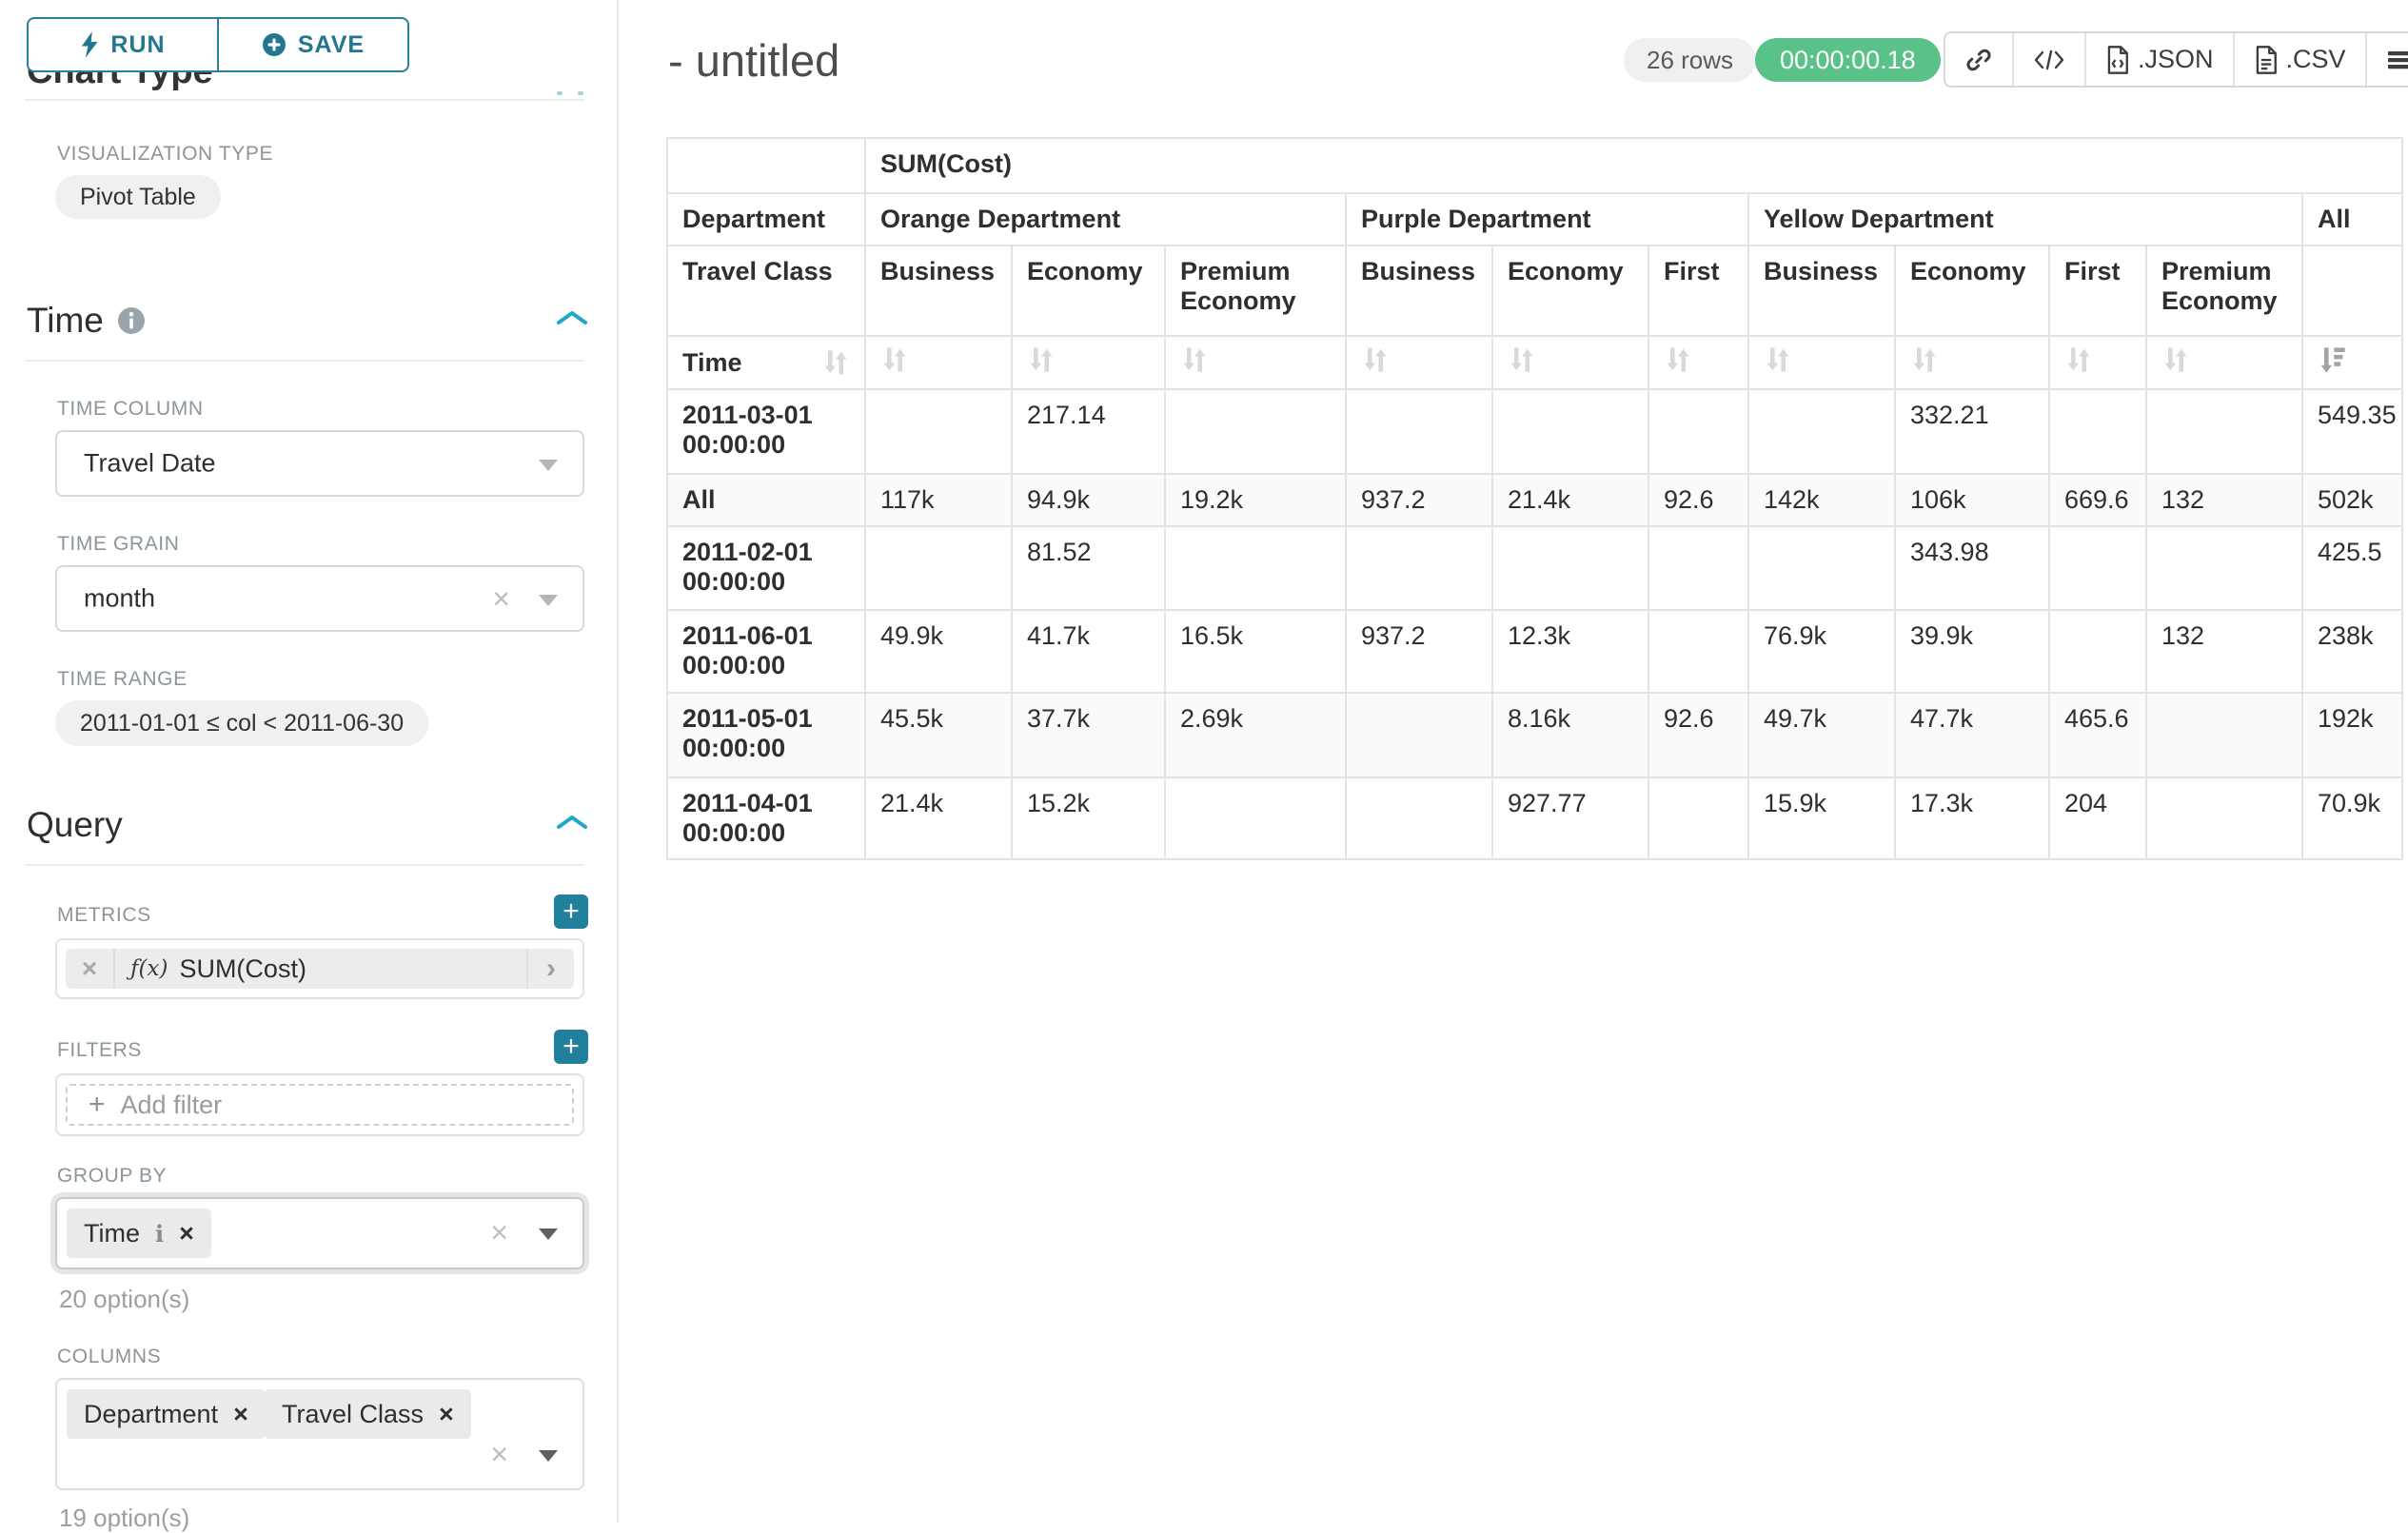 The height and width of the screenshot is (1533, 2408). I want to click on travel-class-axis-label: Travel Class, so click(766, 291).